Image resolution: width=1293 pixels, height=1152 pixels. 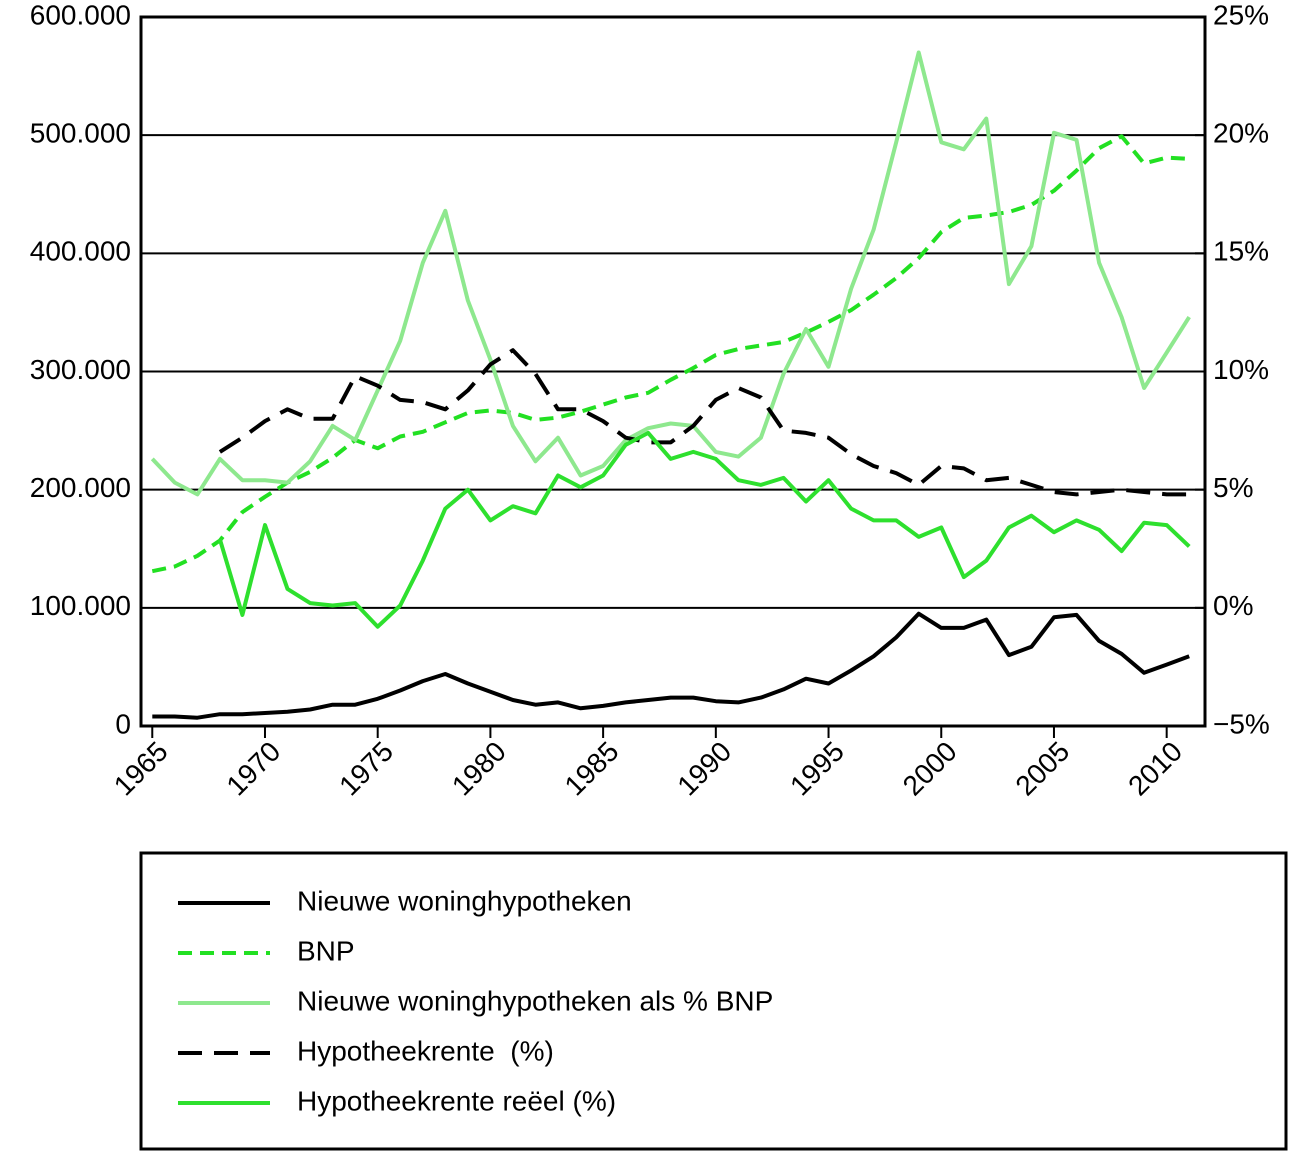 I want to click on legend-label: BNP, so click(x=326, y=950).